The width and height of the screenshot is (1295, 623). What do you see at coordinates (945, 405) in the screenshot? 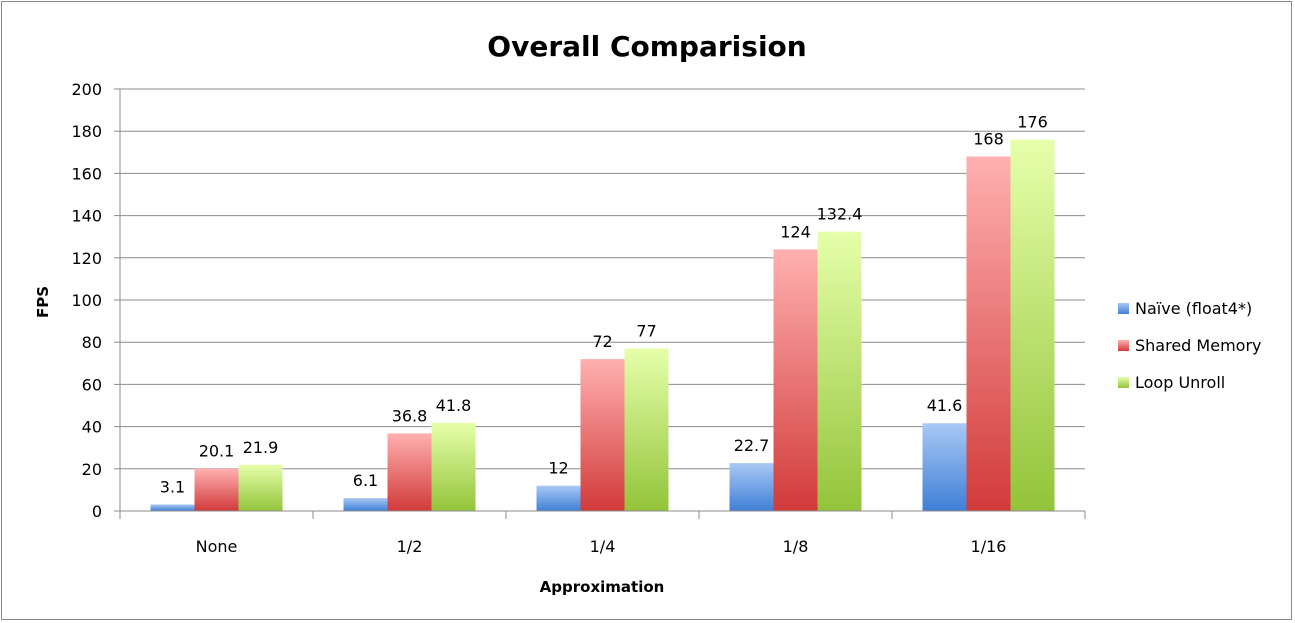
I see `data-label: 41.6` at bounding box center [945, 405].